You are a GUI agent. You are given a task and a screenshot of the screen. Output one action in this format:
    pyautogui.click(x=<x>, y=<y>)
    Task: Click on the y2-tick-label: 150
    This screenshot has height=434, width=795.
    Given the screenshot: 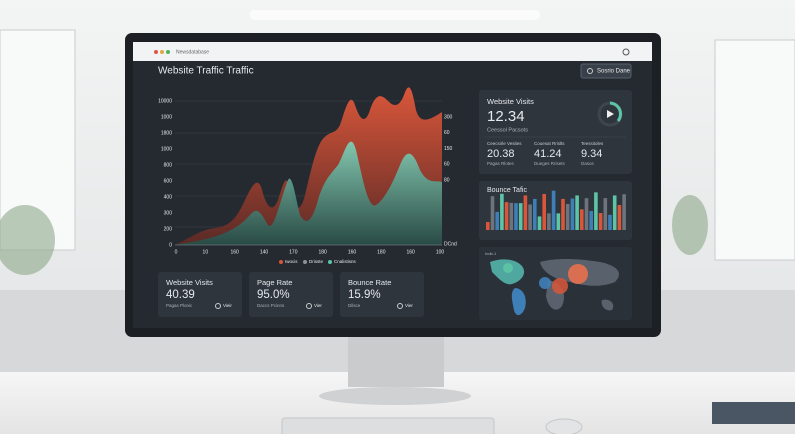 What is the action you would take?
    pyautogui.click(x=448, y=149)
    